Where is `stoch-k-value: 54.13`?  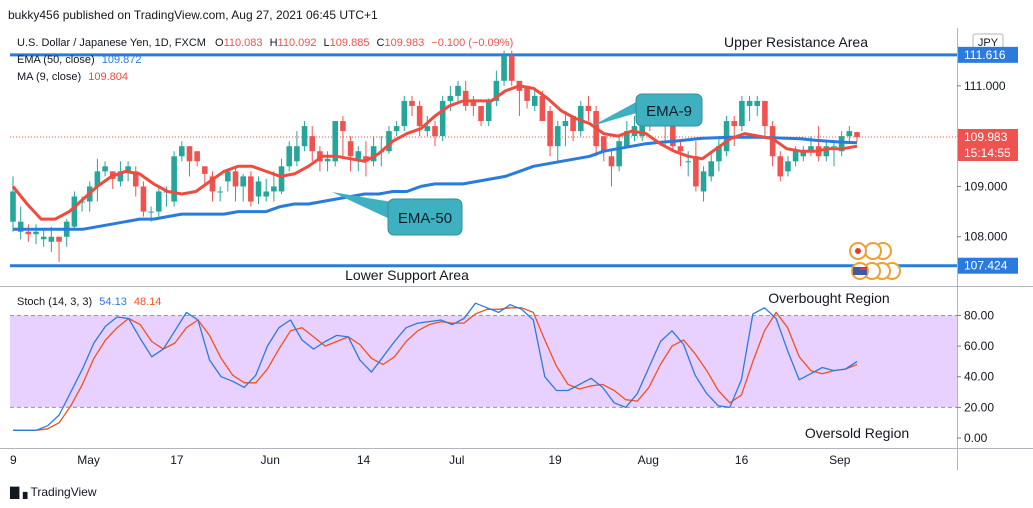 stoch-k-value: 54.13 is located at coordinates (113, 302).